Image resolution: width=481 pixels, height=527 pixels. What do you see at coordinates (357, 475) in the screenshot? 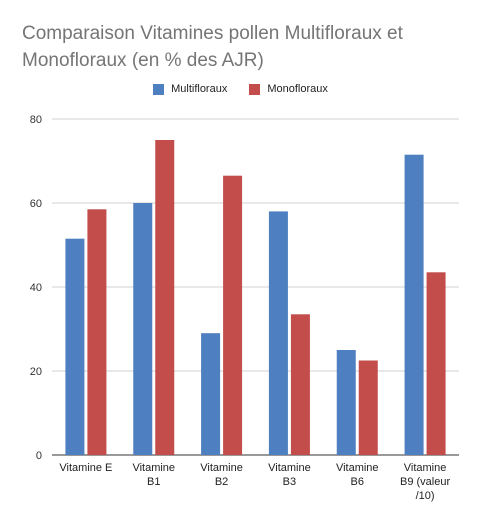
I see `x-tick-label: Vitamine B6` at bounding box center [357, 475].